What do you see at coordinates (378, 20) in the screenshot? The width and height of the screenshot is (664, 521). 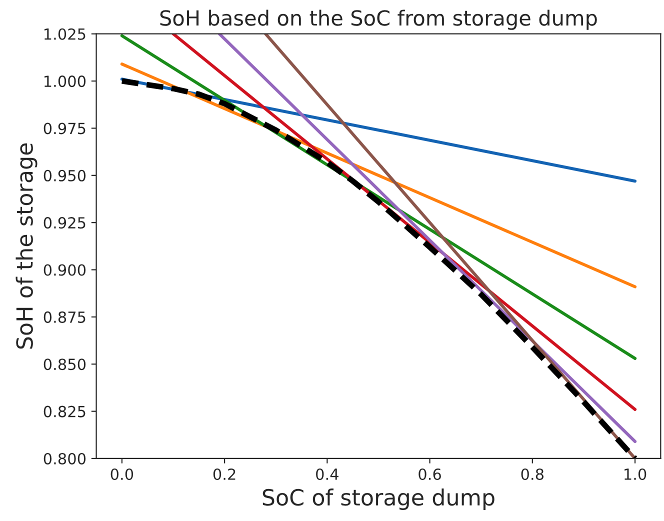 I see `chart-title: SoH based on the SoC from storage dump` at bounding box center [378, 20].